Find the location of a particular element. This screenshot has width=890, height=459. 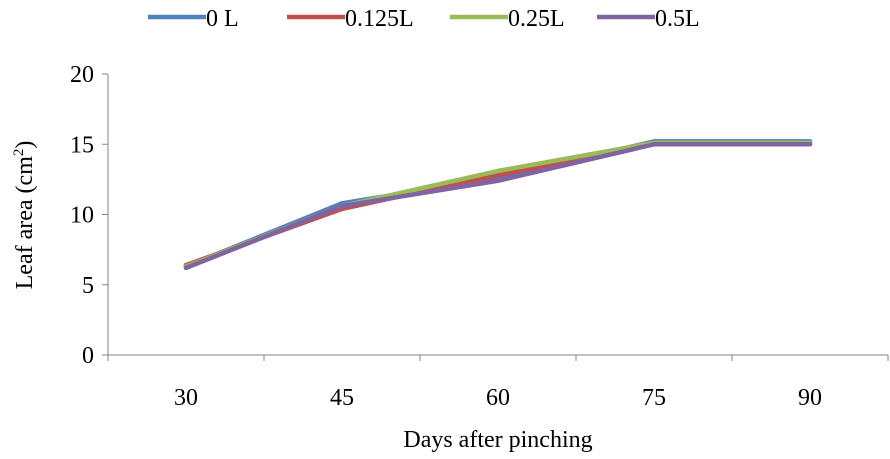

x-tick-label: 90 is located at coordinates (810, 398).